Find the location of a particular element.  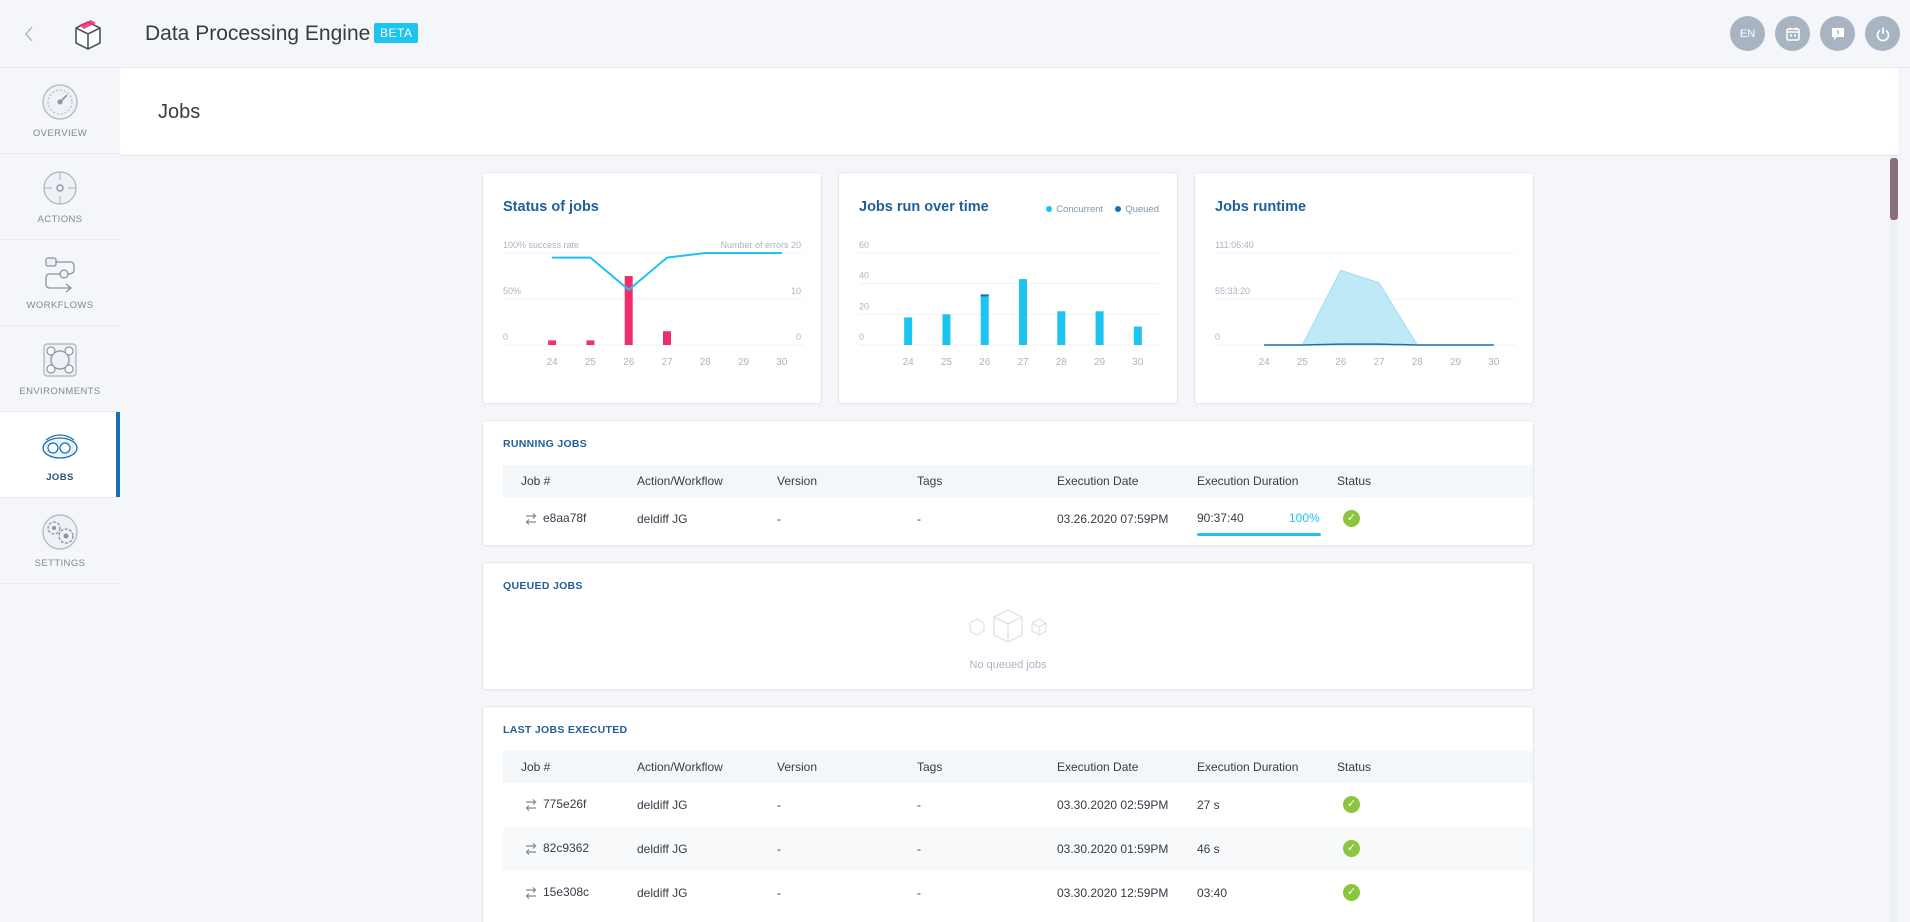

scrollbar is located at coordinates (1894, 539).